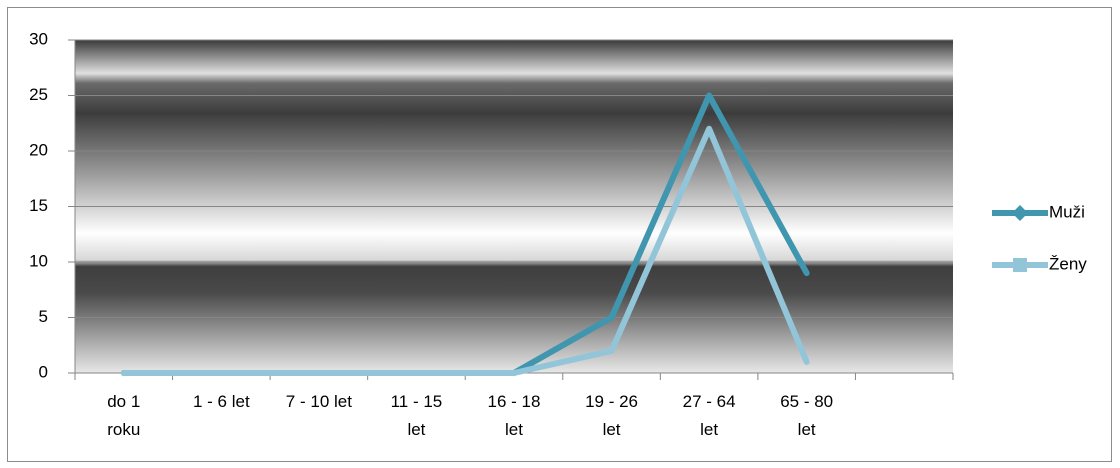 This screenshot has height=468, width=1120. Describe the element at coordinates (612, 415) in the screenshot. I see `x-tick-label: 19 - 26 let` at that location.